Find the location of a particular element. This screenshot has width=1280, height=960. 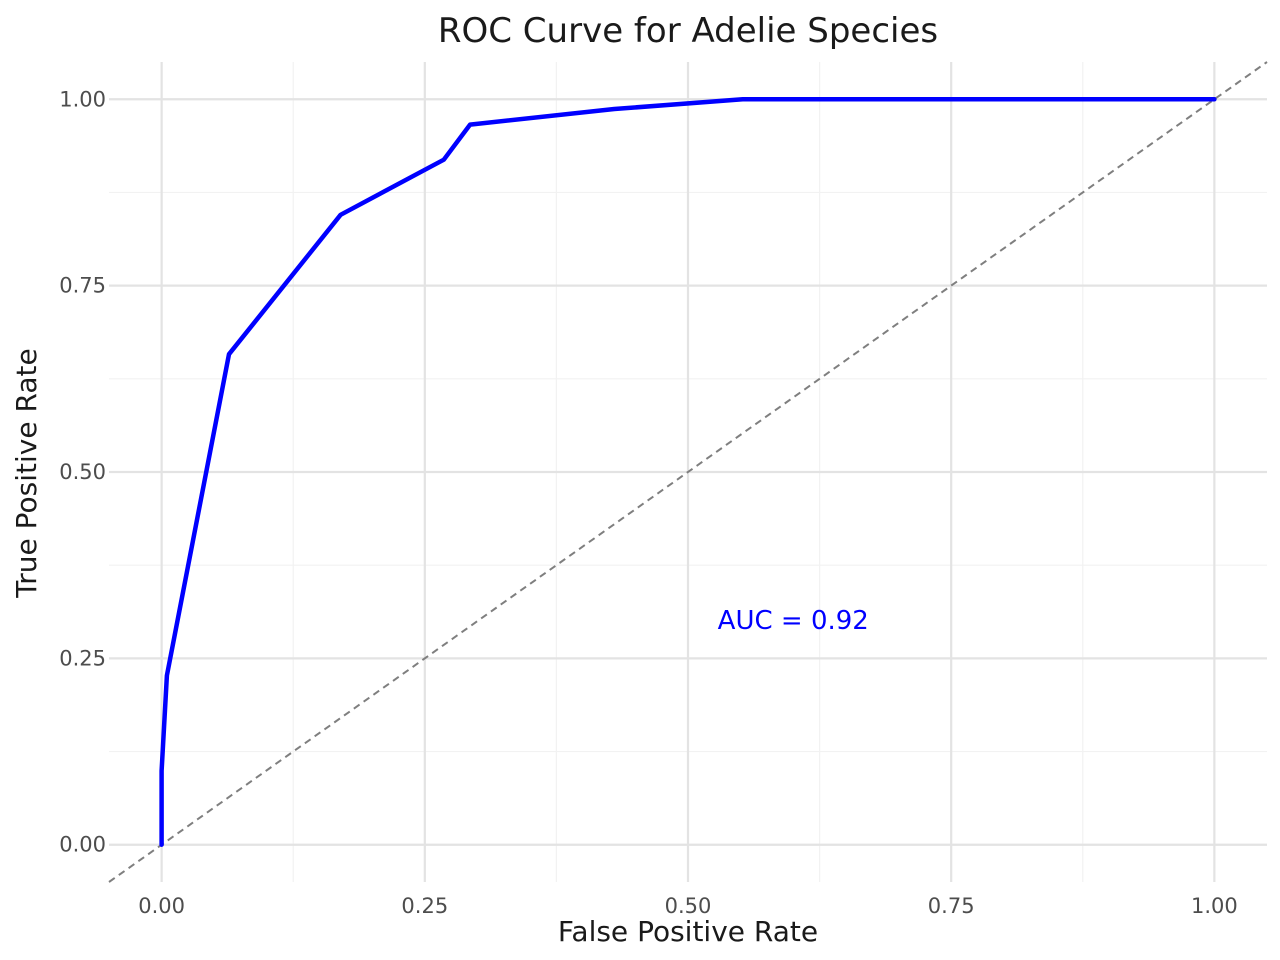

y-axis-title: True Positive Rate is located at coordinates (26, 473).